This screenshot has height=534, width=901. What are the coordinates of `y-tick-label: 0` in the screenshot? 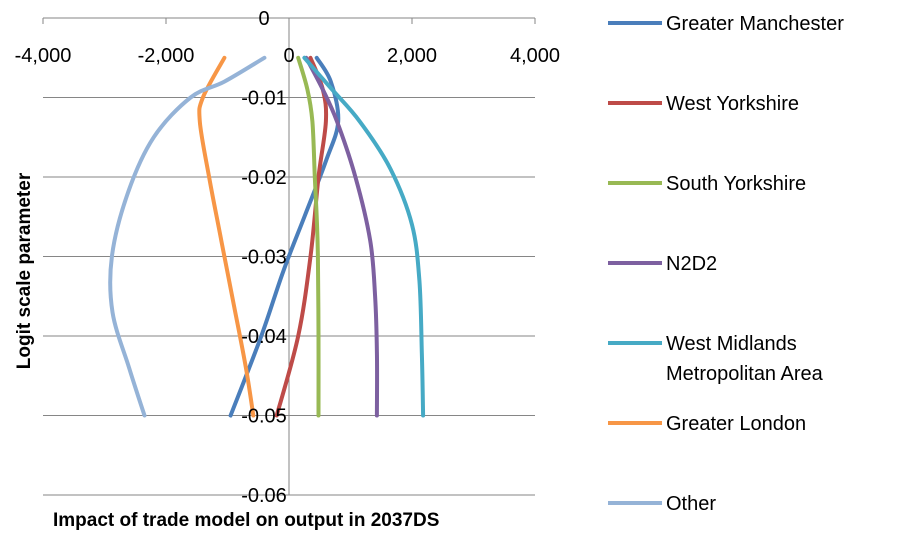 It's located at (263, 19).